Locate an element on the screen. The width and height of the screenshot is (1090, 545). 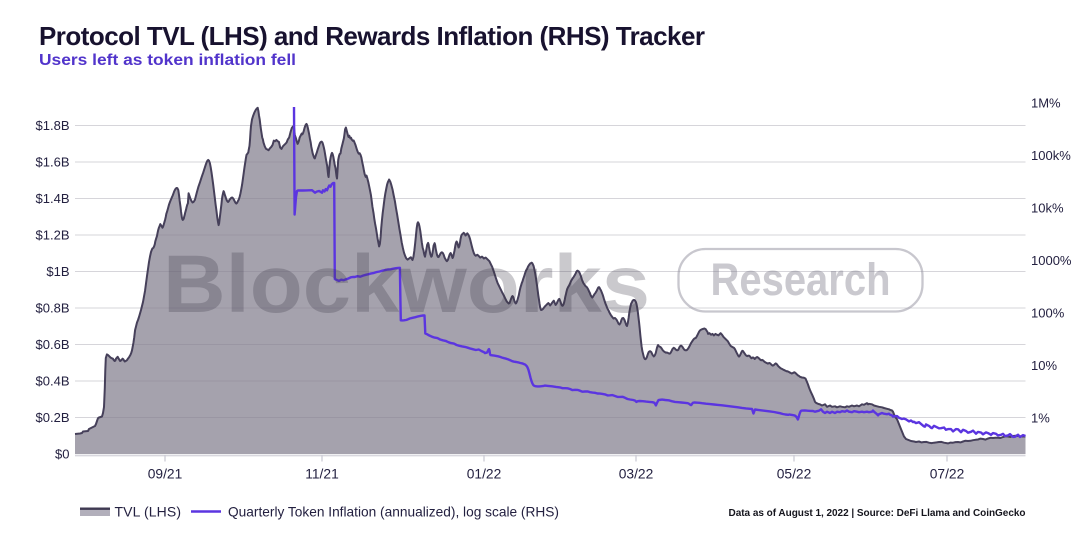
svg-text: $1.4B is located at coordinates (53, 198).